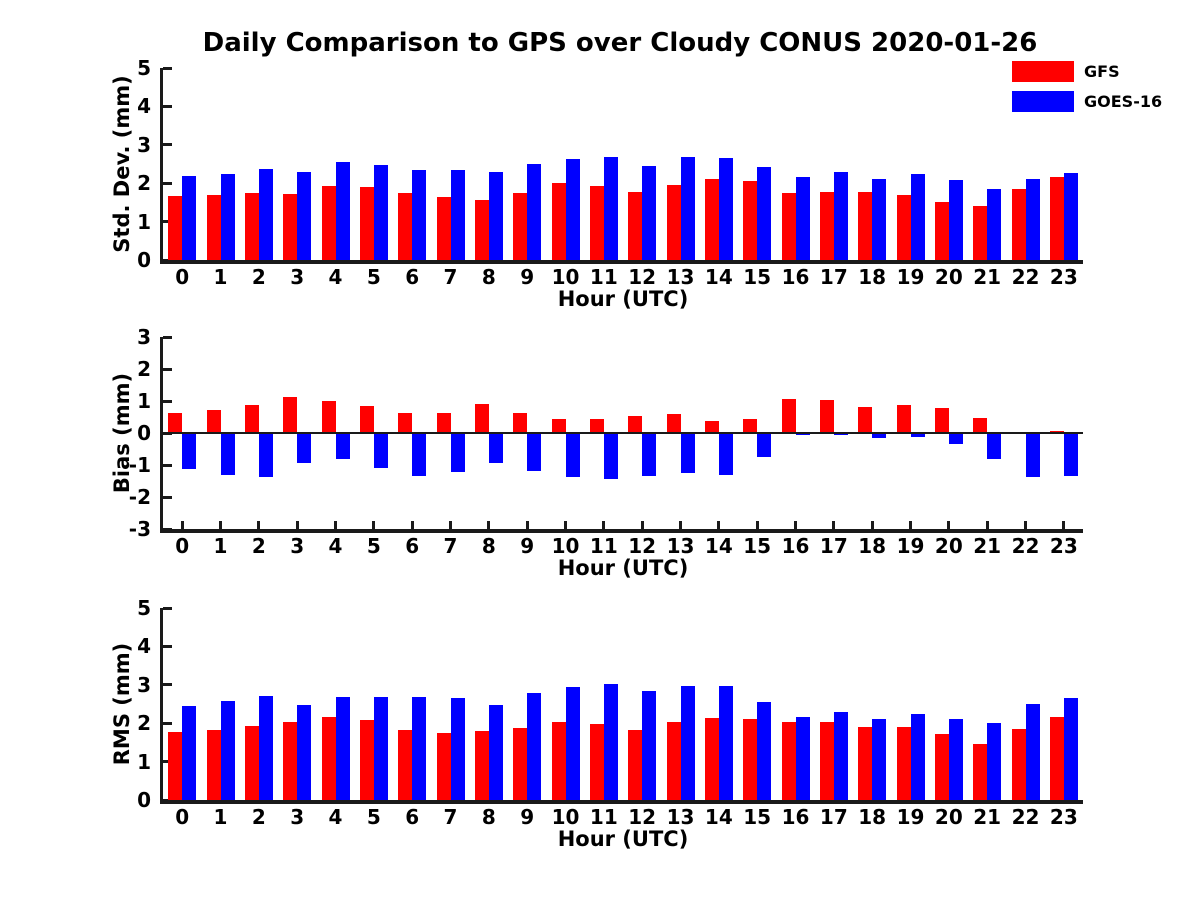 This screenshot has width=1200, height=900. Describe the element at coordinates (144, 800) in the screenshot. I see `y-tick-label: 0` at that location.